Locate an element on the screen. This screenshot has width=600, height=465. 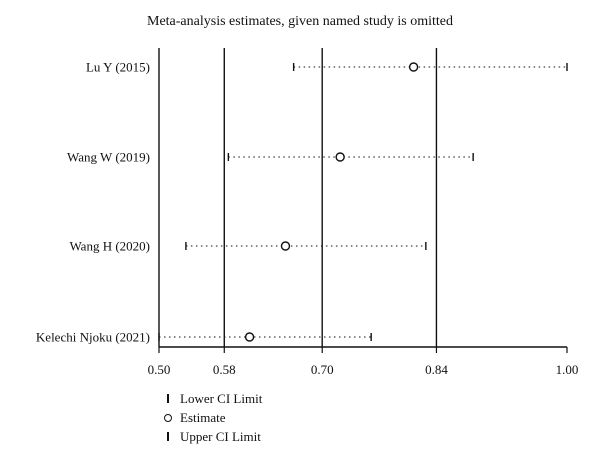
study-label-2: Wang H (2020) is located at coordinates (109, 246).